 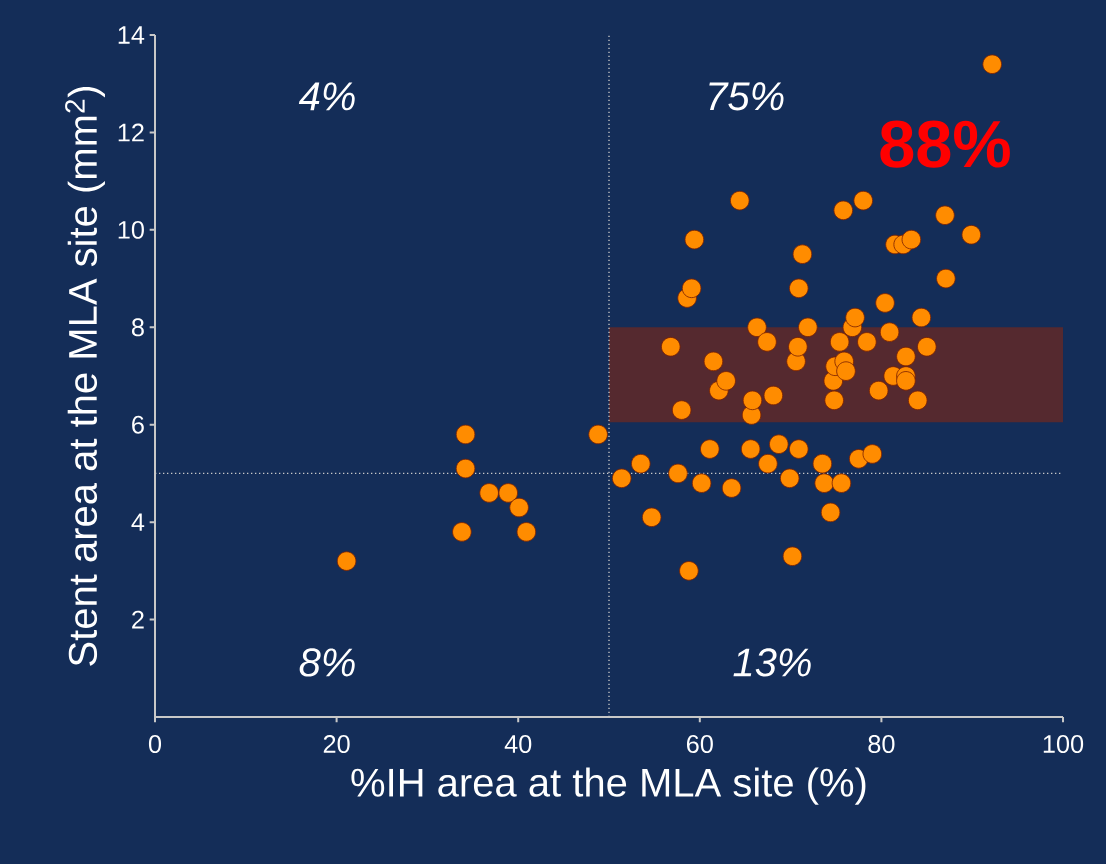 I want to click on y-tick-label: 12, so click(x=131, y=132).